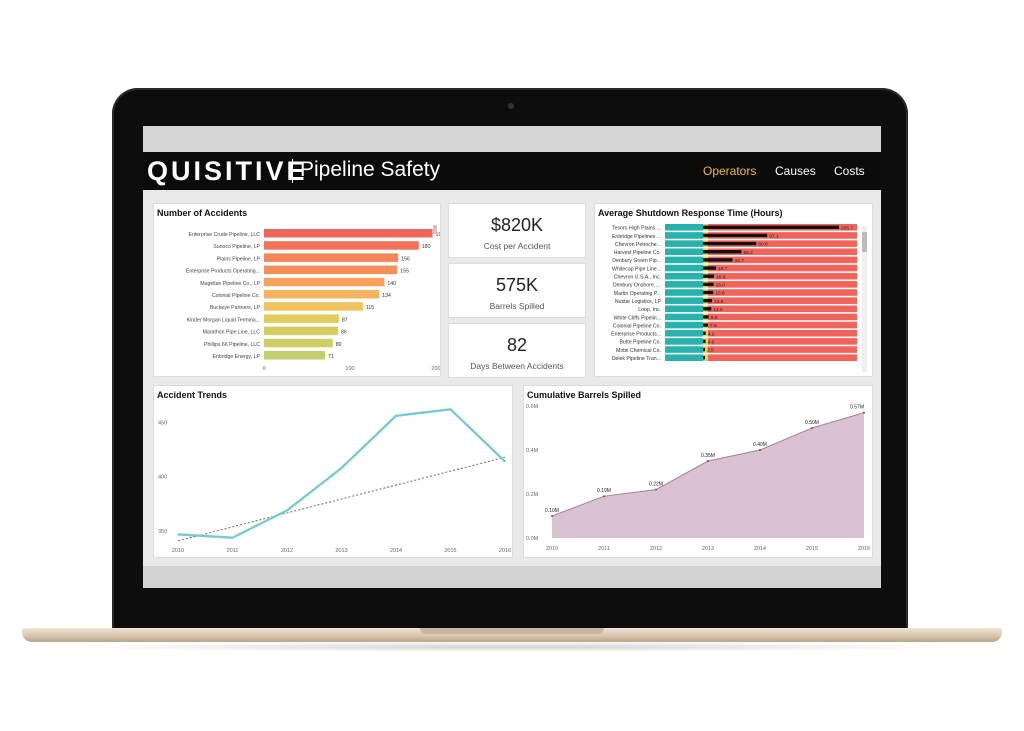  What do you see at coordinates (386, 296) in the screenshot?
I see `data-label: 134` at bounding box center [386, 296].